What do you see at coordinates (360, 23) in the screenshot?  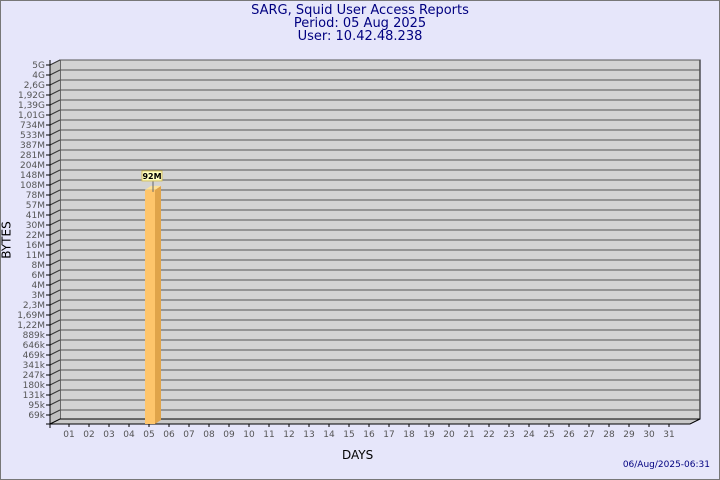 I see `chart-period: Period: 05 Aug 2025` at bounding box center [360, 23].